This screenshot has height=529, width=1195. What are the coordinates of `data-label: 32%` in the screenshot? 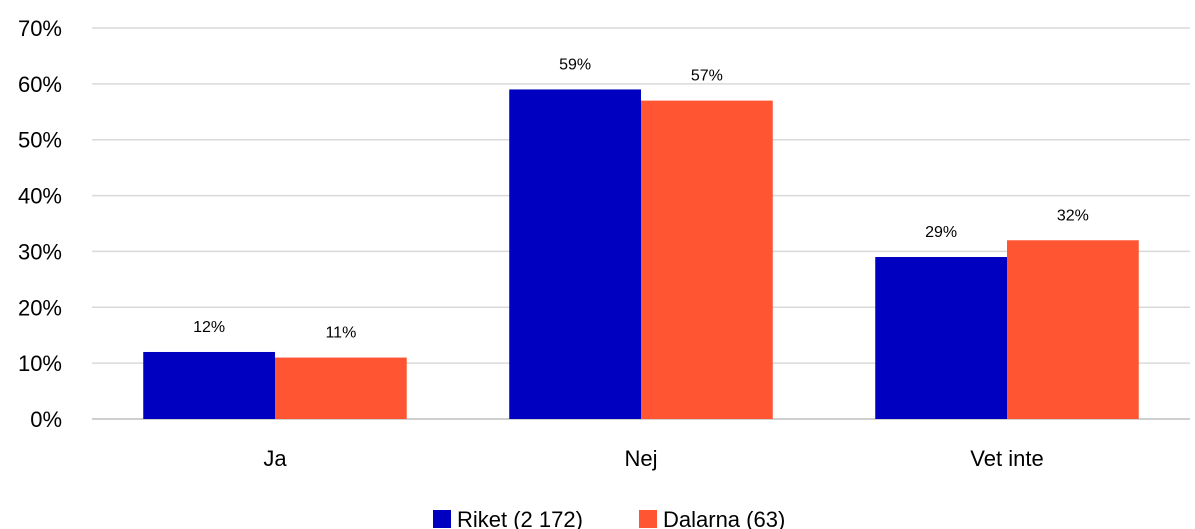 It's located at (1073, 215).